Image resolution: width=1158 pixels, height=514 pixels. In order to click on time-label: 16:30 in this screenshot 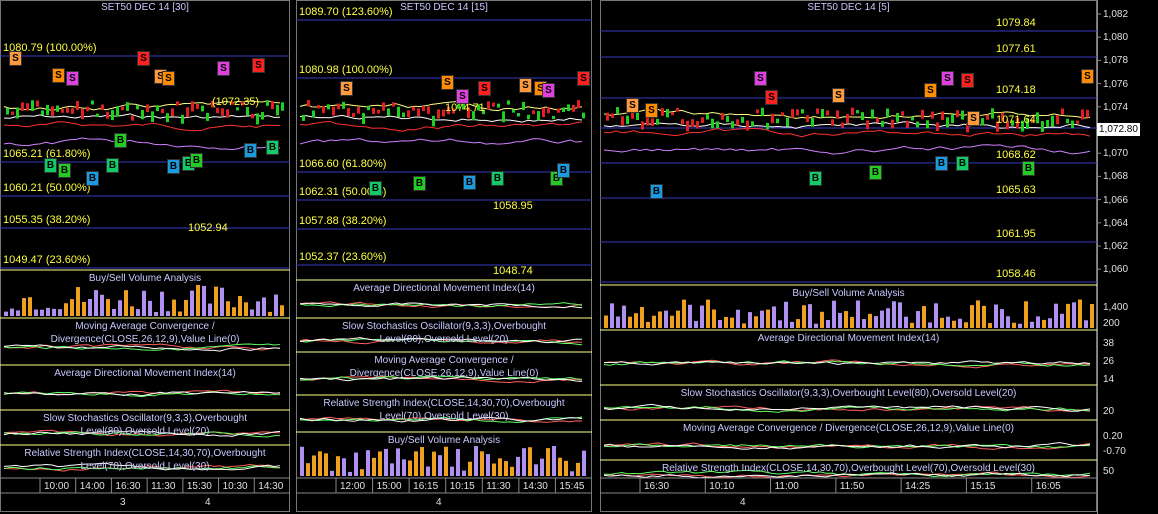, I will do `click(657, 486)`.